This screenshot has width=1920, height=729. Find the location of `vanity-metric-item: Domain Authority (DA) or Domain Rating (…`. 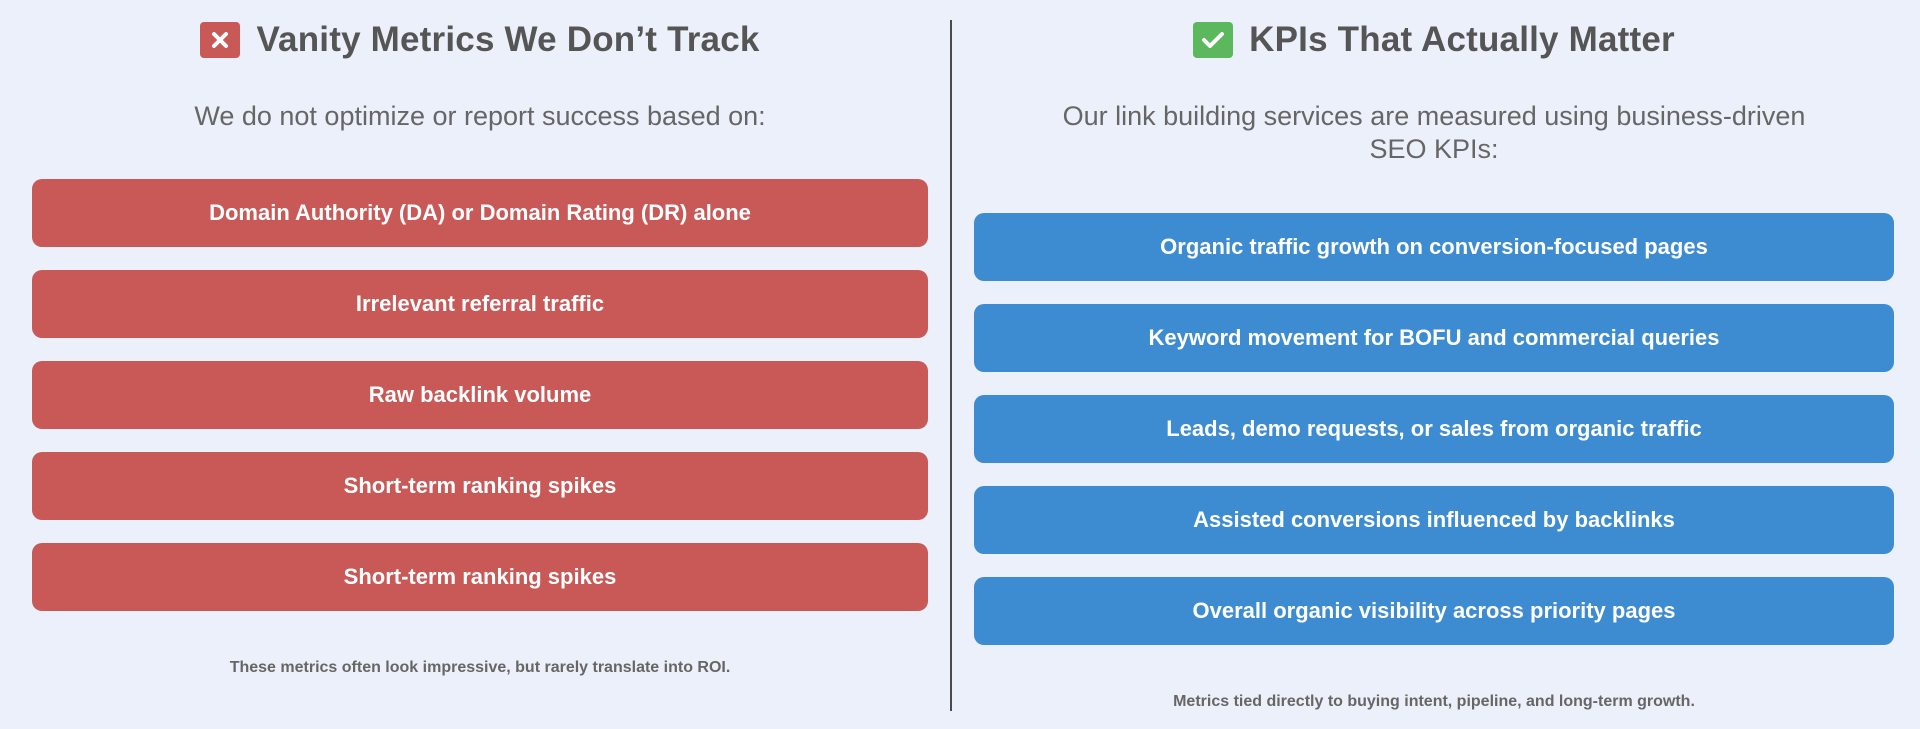

vanity-metric-item: Domain Authority (DA) or Domain Rating (… is located at coordinates (480, 213).